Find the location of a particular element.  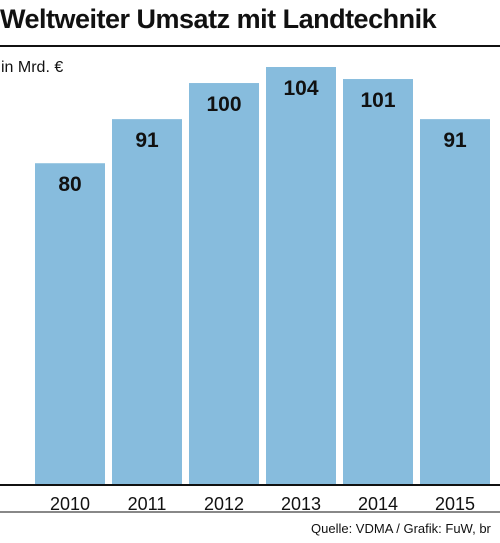

x-tick-label-2011: 2011 is located at coordinates (147, 504).